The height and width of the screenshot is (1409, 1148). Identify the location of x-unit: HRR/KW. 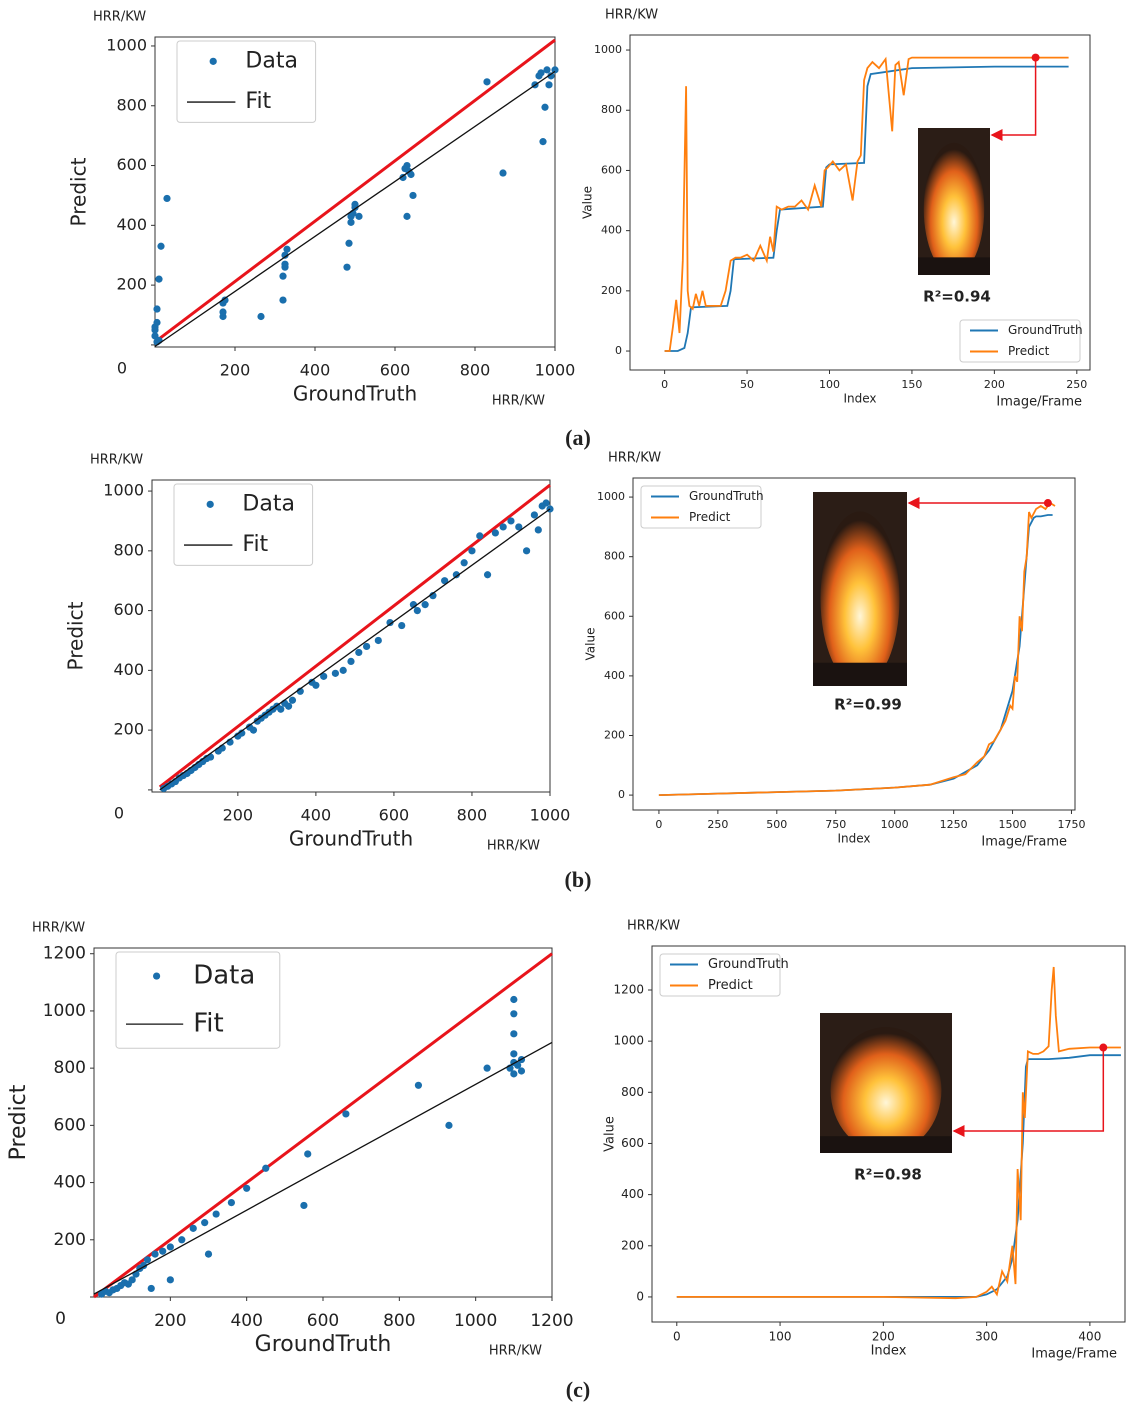
(513, 846).